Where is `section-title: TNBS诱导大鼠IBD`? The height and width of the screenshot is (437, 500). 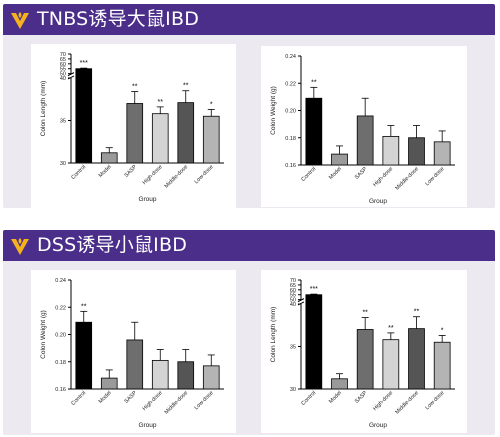
section-title: TNBS诱导大鼠IBD is located at coordinates (118, 19).